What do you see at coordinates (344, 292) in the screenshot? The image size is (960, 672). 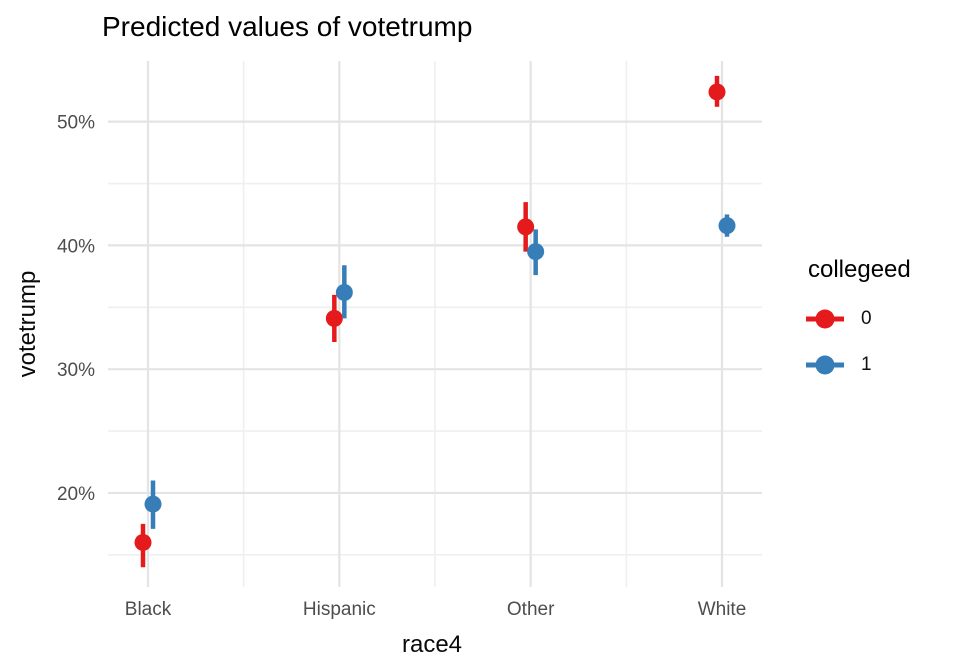 I see `data-point-1-Hispanic` at bounding box center [344, 292].